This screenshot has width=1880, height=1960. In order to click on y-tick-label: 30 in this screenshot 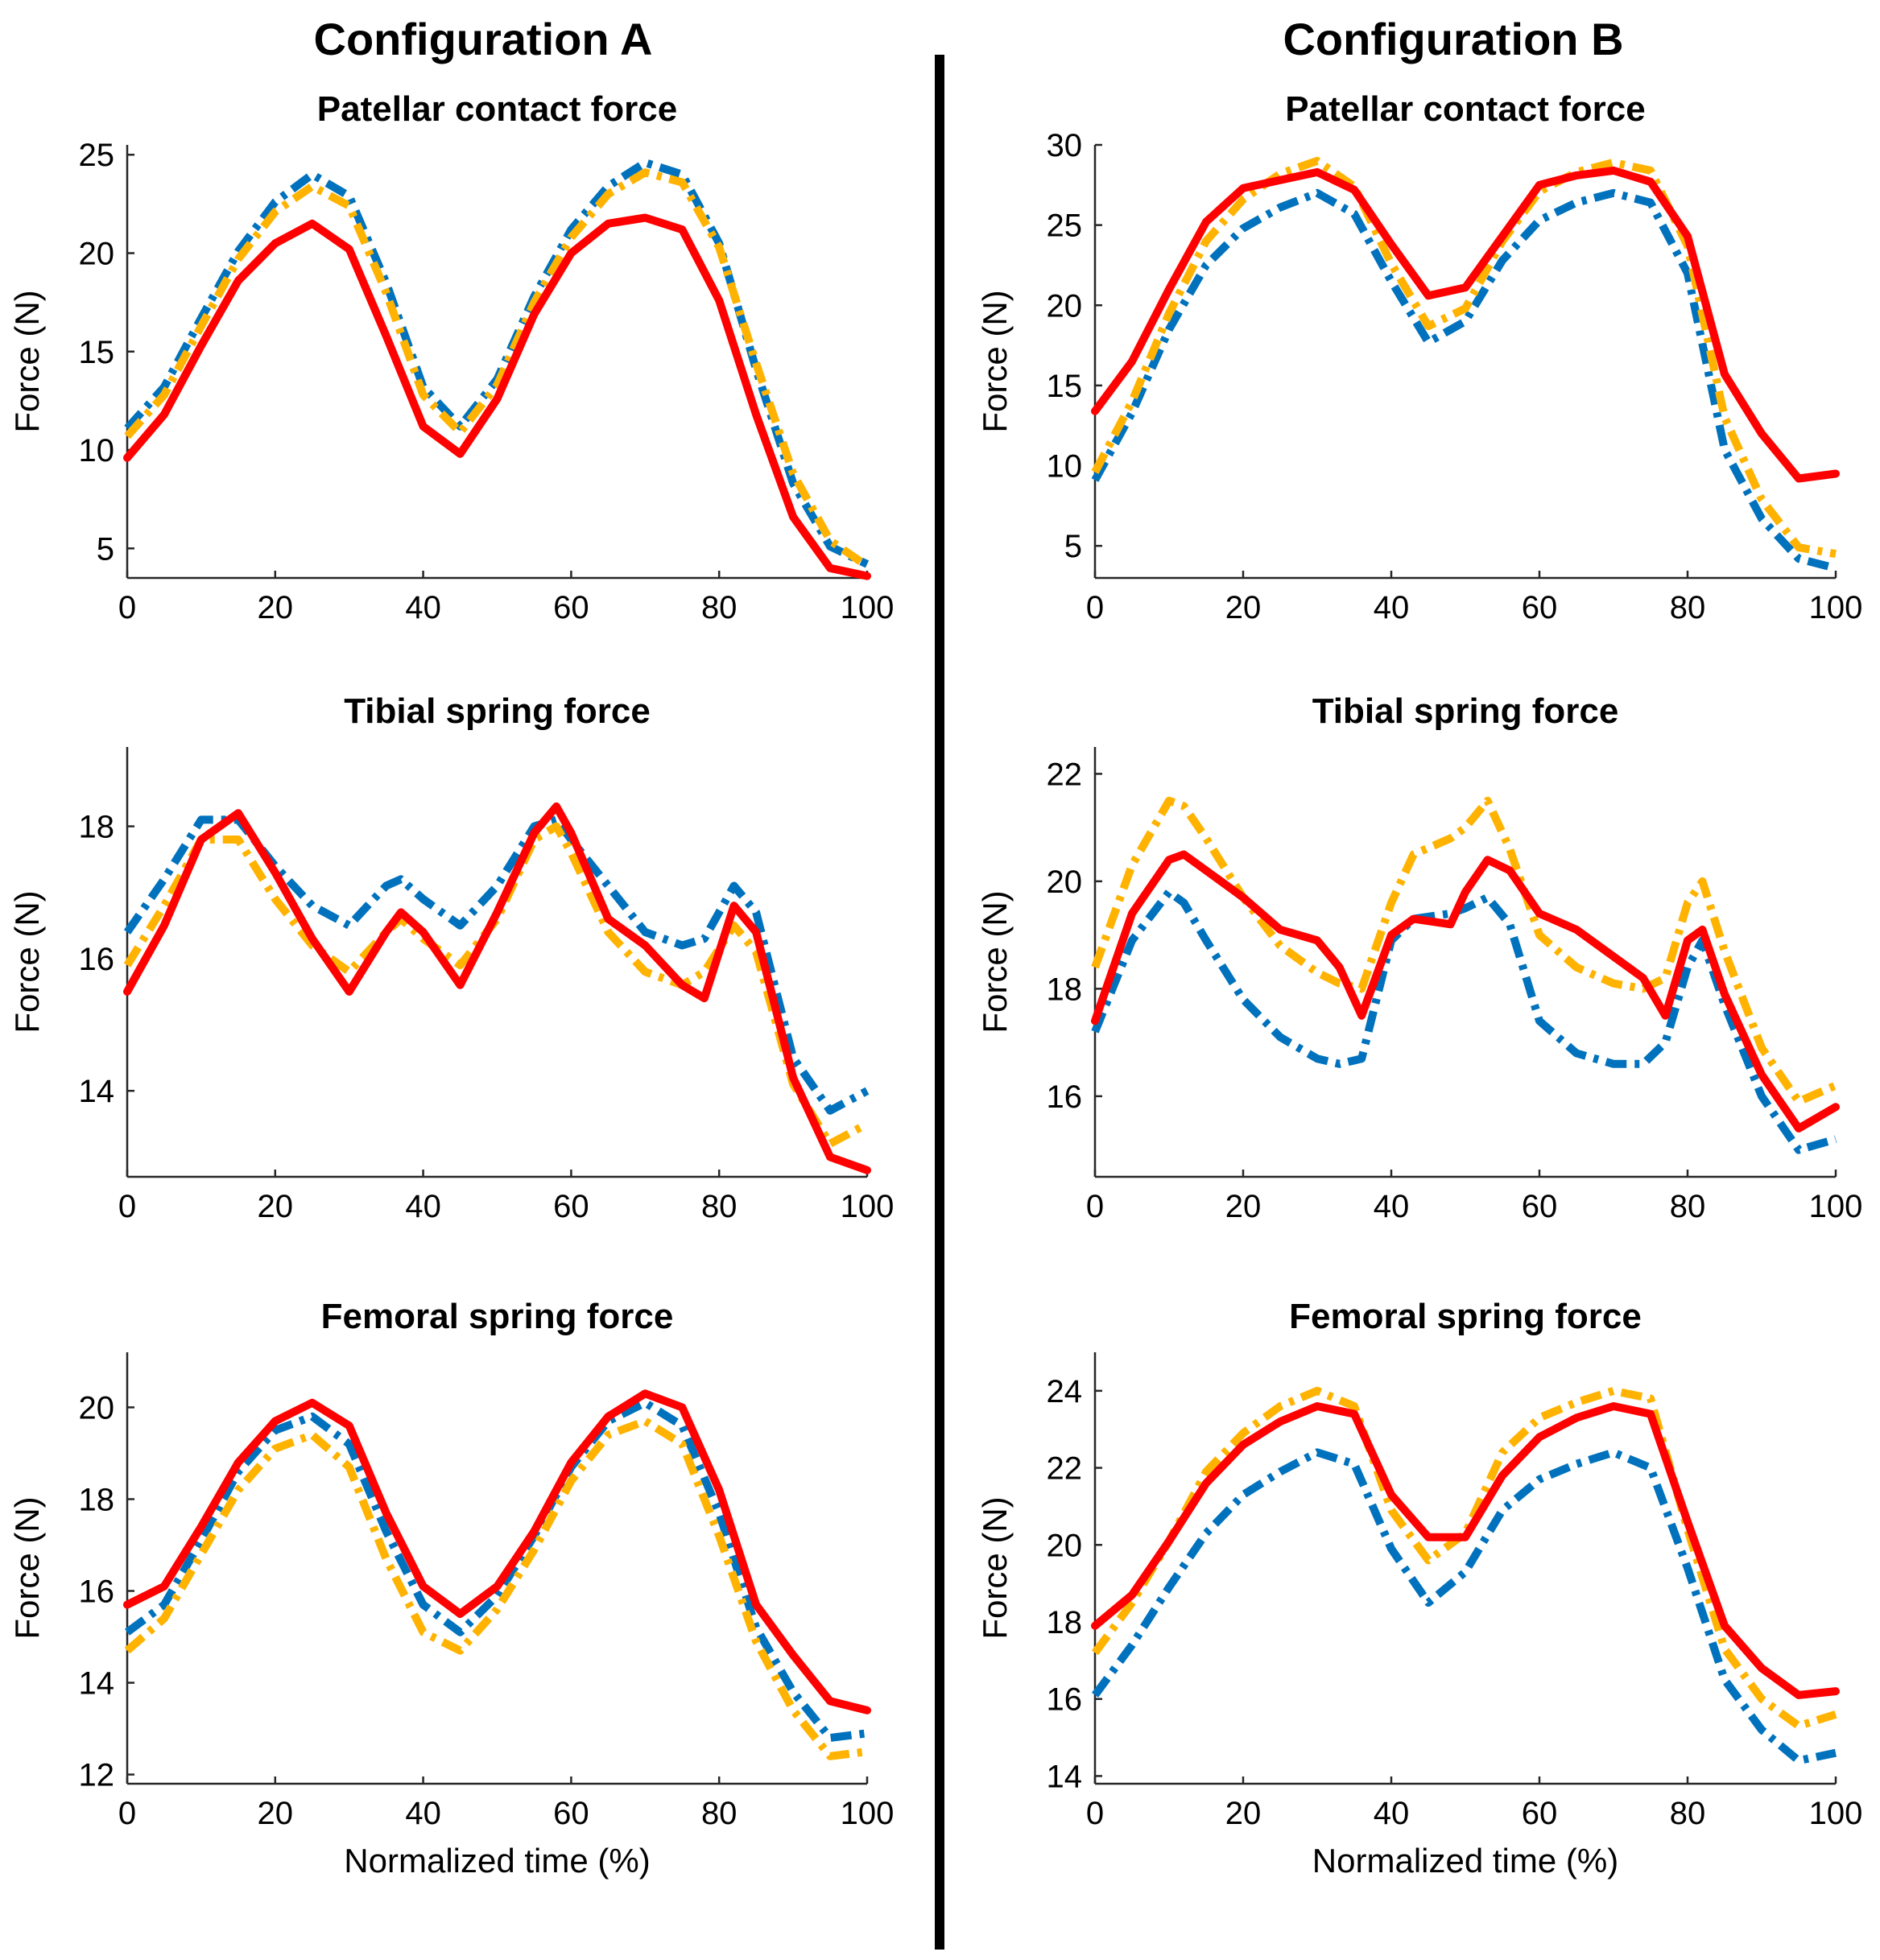, I will do `click(1065, 145)`.